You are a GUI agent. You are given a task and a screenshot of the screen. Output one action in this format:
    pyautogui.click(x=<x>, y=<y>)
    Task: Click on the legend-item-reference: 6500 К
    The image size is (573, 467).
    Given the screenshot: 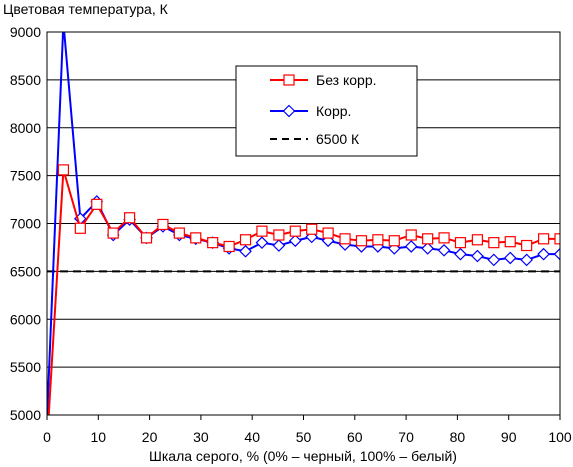 What is the action you would take?
    pyautogui.click(x=315, y=139)
    